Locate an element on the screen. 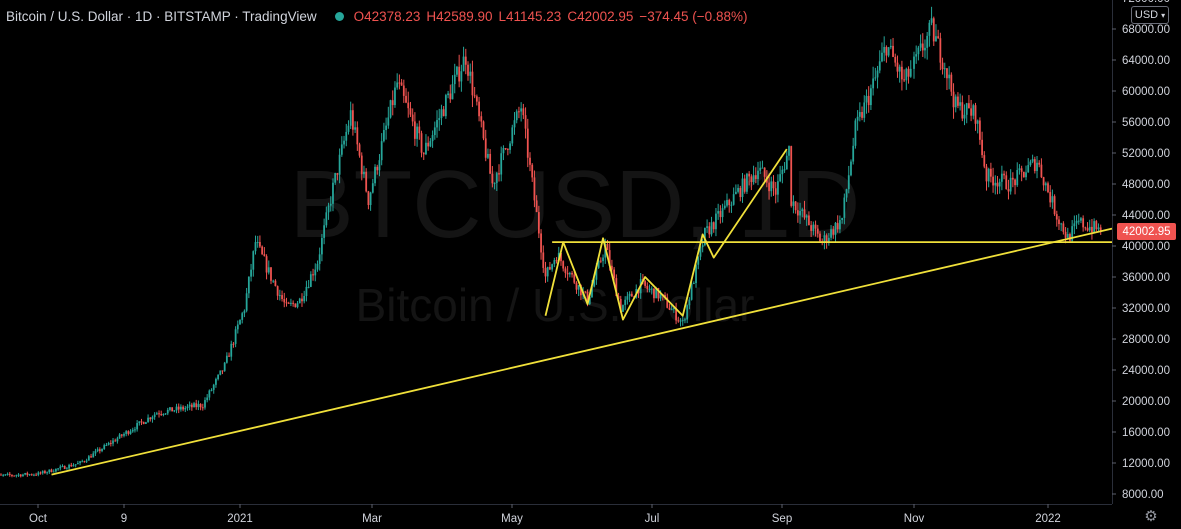 This screenshot has height=529, width=1181. currency-selector: USD ▾ is located at coordinates (1150, 15).